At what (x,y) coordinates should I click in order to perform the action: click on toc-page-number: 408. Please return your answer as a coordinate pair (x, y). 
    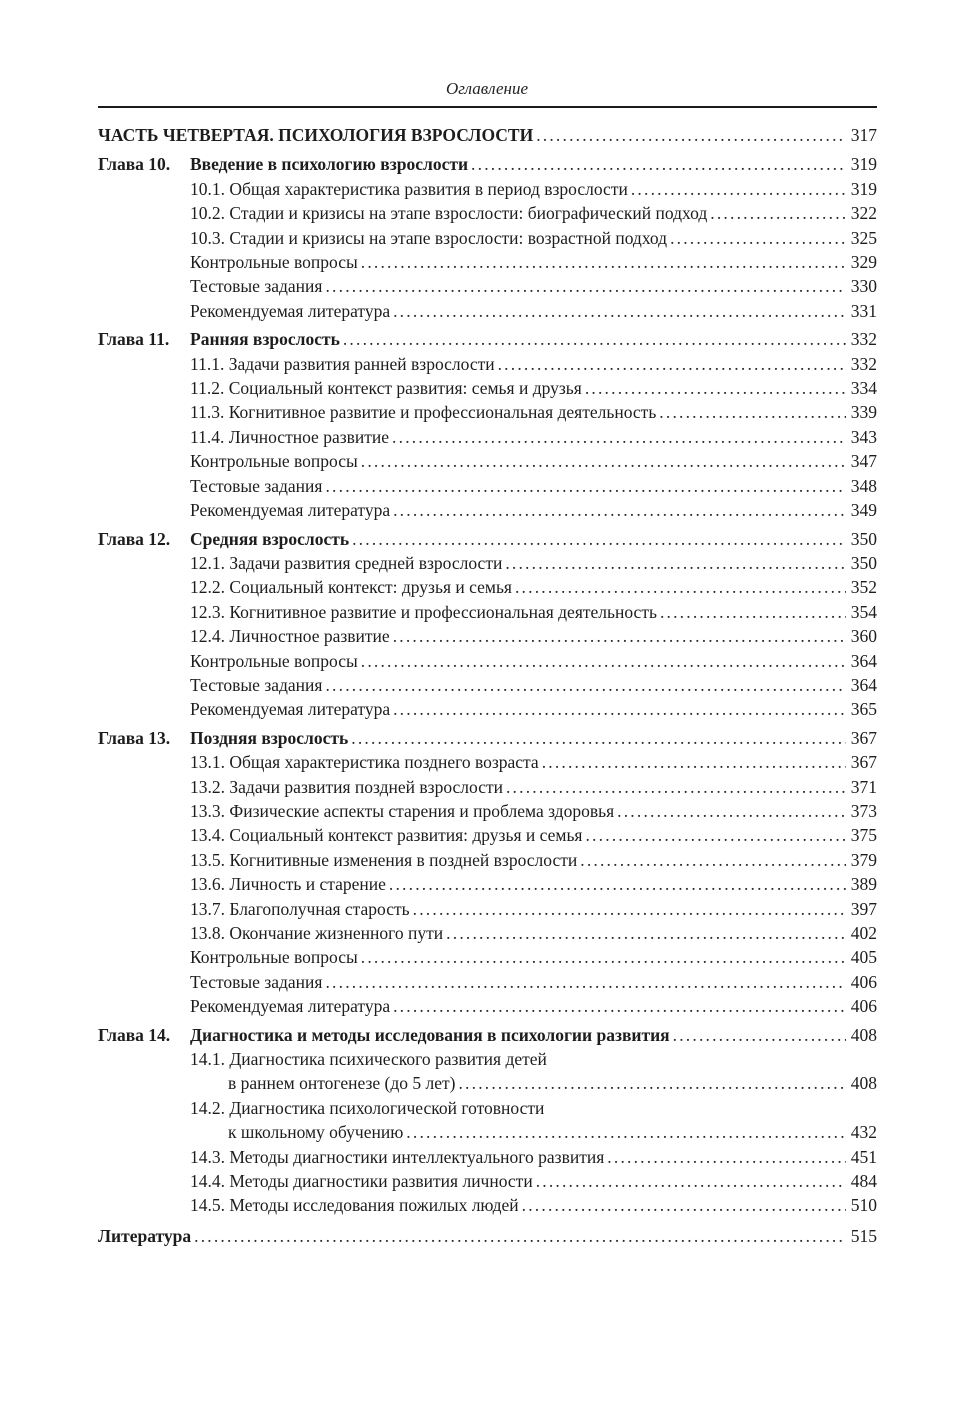
    Looking at the image, I should click on (863, 1083).